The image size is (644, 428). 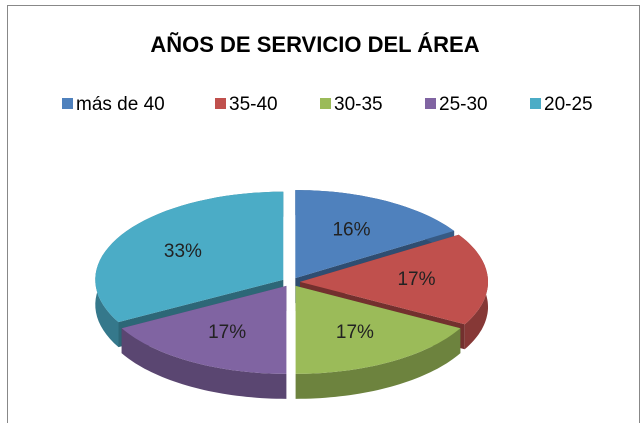 I want to click on legend-label: 30-35, so click(x=358, y=104).